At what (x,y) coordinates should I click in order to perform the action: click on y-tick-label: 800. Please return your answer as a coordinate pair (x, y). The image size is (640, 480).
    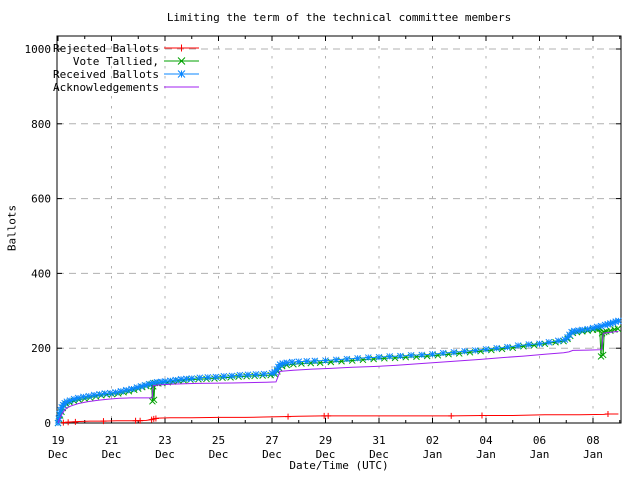
    Looking at the image, I should click on (41, 124).